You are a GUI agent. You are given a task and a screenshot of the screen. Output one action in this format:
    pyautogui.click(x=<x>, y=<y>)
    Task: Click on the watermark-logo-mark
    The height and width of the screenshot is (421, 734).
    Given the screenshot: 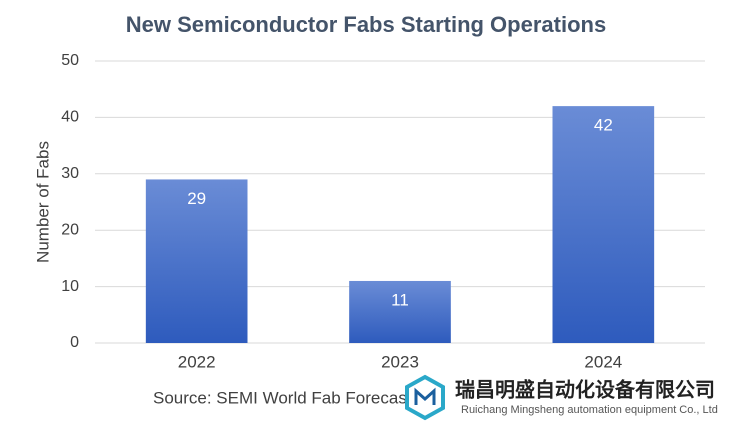 What is the action you would take?
    pyautogui.click(x=425, y=396)
    